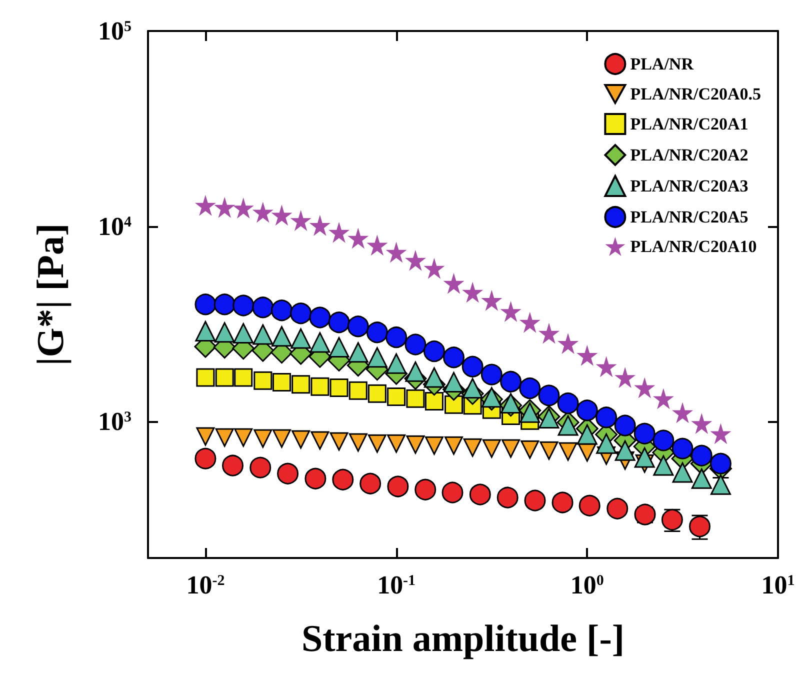  Describe the element at coordinates (696, 94) in the screenshot. I see `legend-label: PLA/NR/C20A0.5` at that location.